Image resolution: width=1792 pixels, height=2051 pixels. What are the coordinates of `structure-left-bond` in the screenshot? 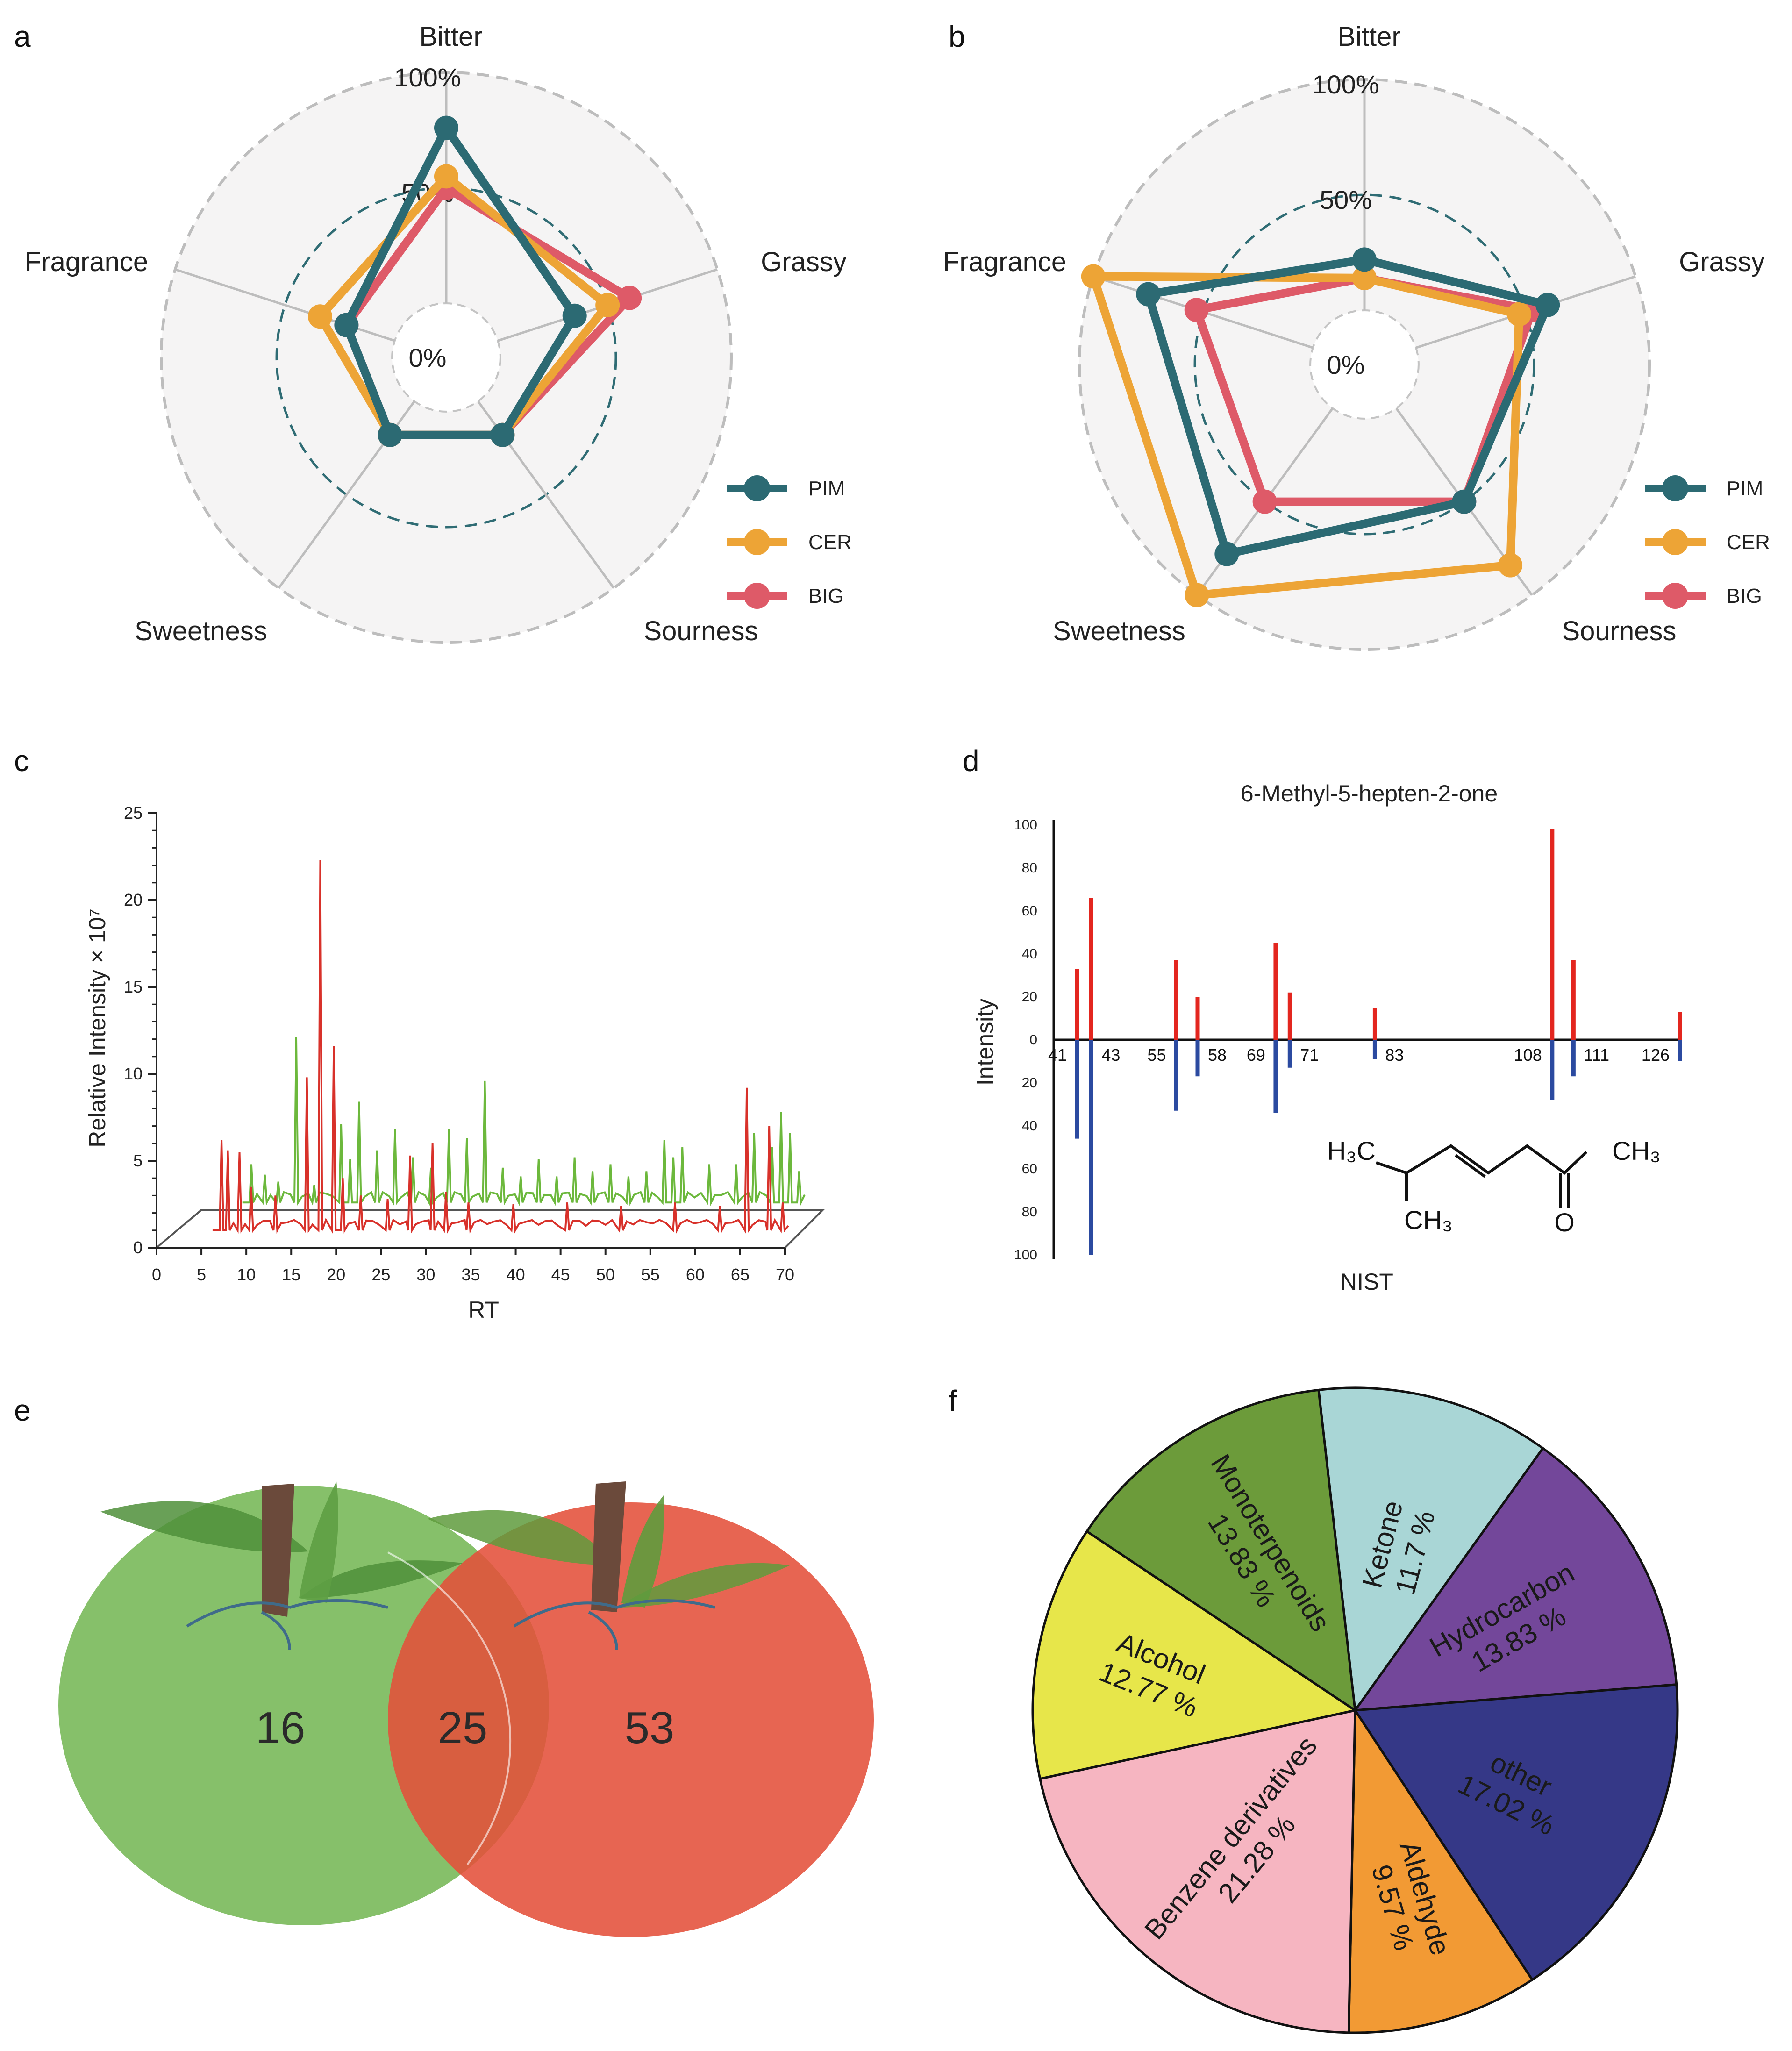 It's located at (1391, 1168).